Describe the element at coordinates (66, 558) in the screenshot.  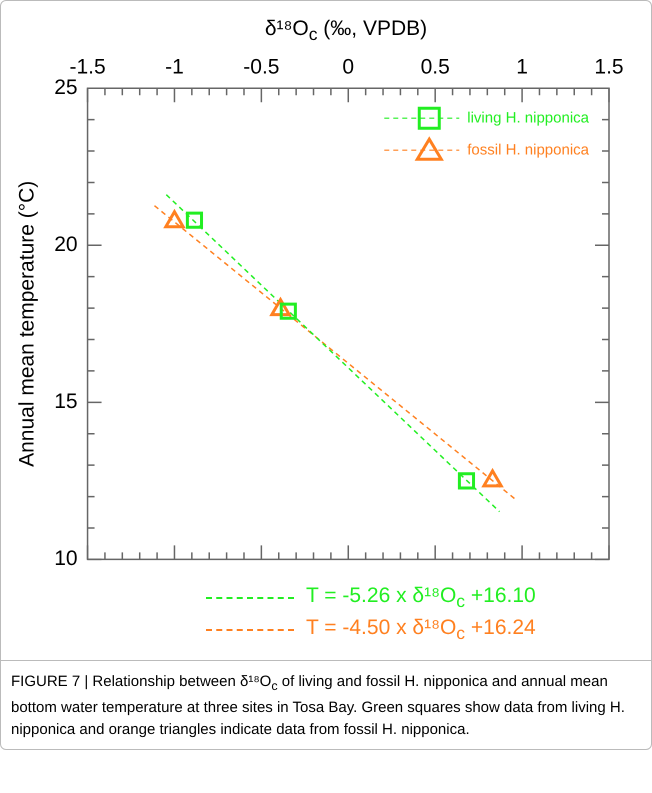
I see `y-tick-label: 10` at that location.